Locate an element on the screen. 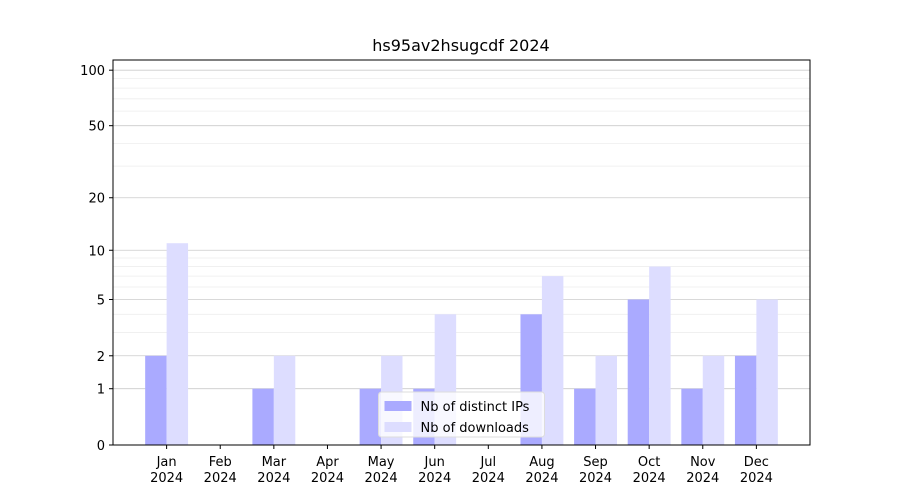  y-tick-label: 0 is located at coordinates (101, 446).